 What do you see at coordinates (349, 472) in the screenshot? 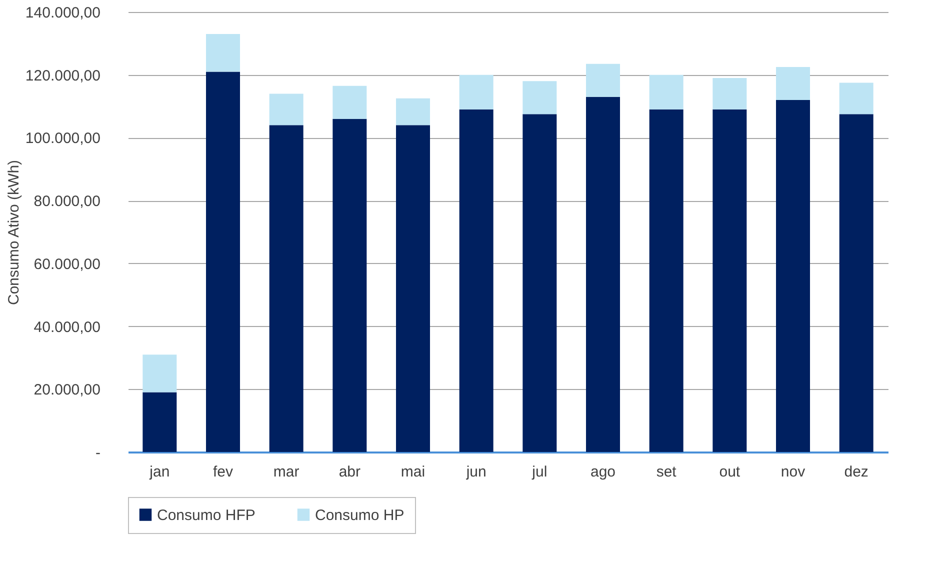
I see `x-tick-label: abr` at bounding box center [349, 472].